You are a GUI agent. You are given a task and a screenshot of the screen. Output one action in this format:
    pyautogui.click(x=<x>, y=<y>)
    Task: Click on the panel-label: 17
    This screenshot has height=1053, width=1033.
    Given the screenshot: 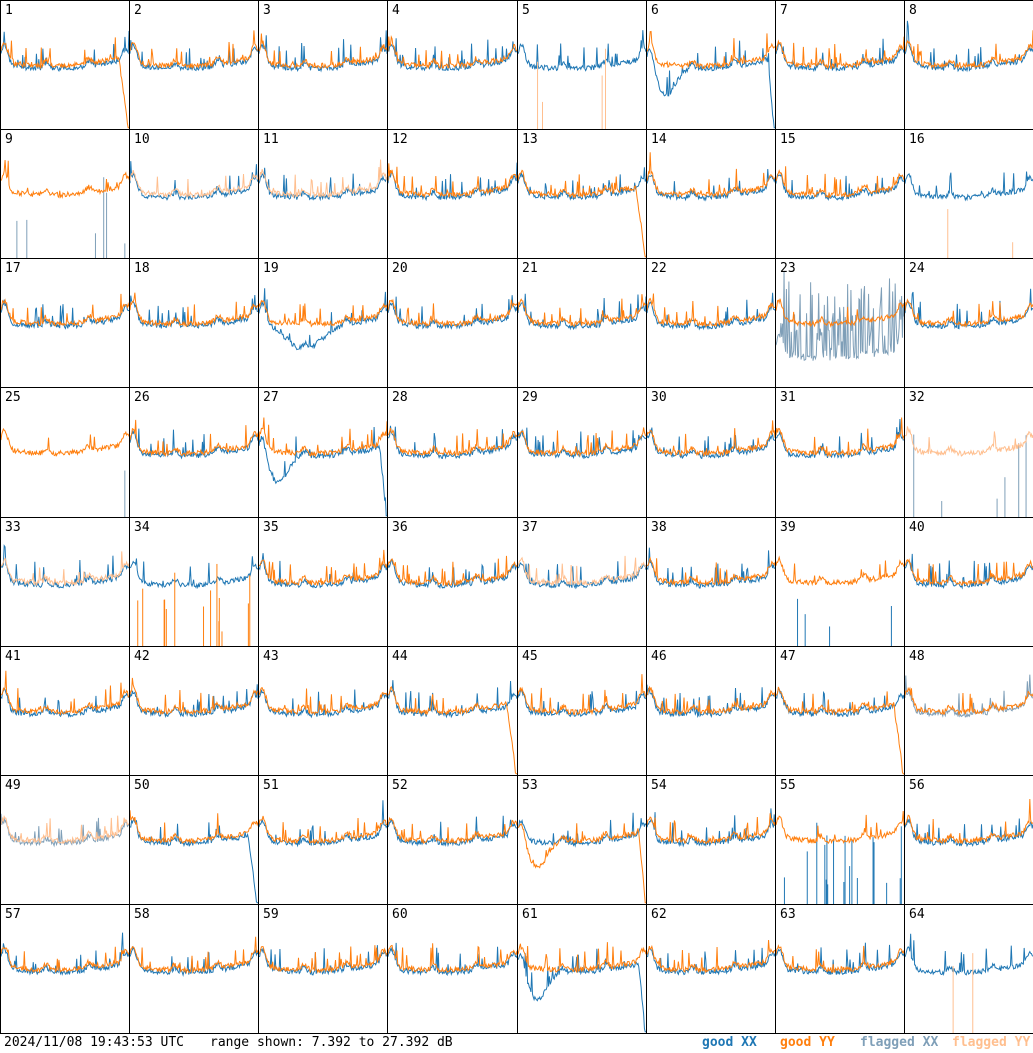 What is the action you would take?
    pyautogui.click(x=13, y=268)
    